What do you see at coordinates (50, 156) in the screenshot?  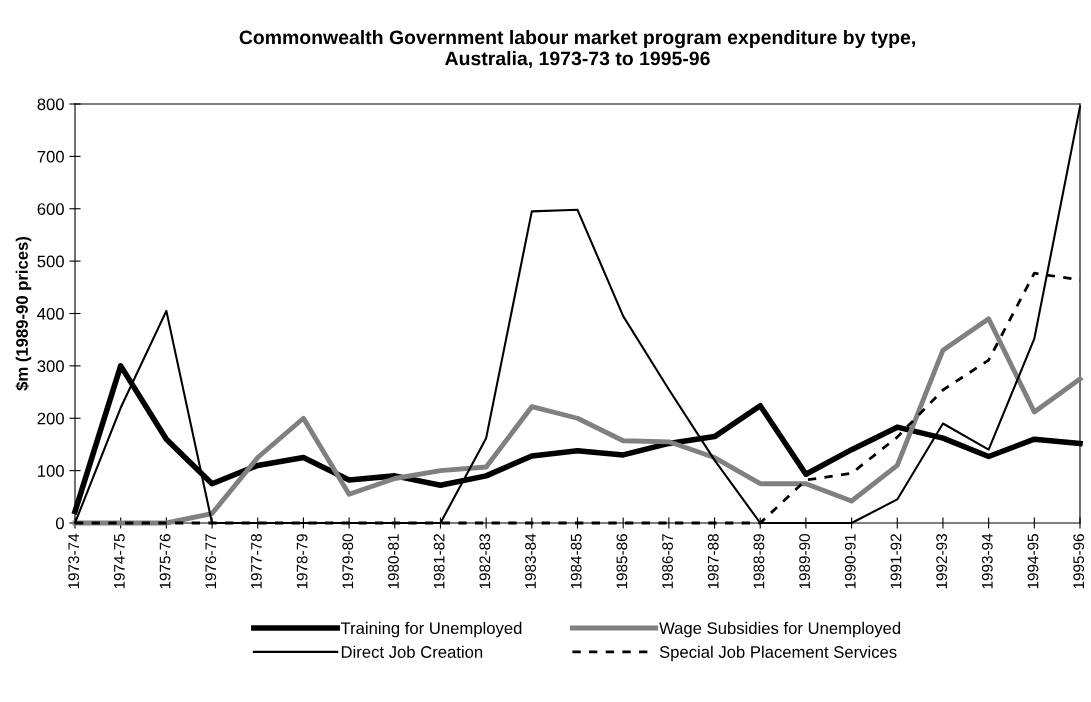 I see `y-tick-label: 700` at bounding box center [50, 156].